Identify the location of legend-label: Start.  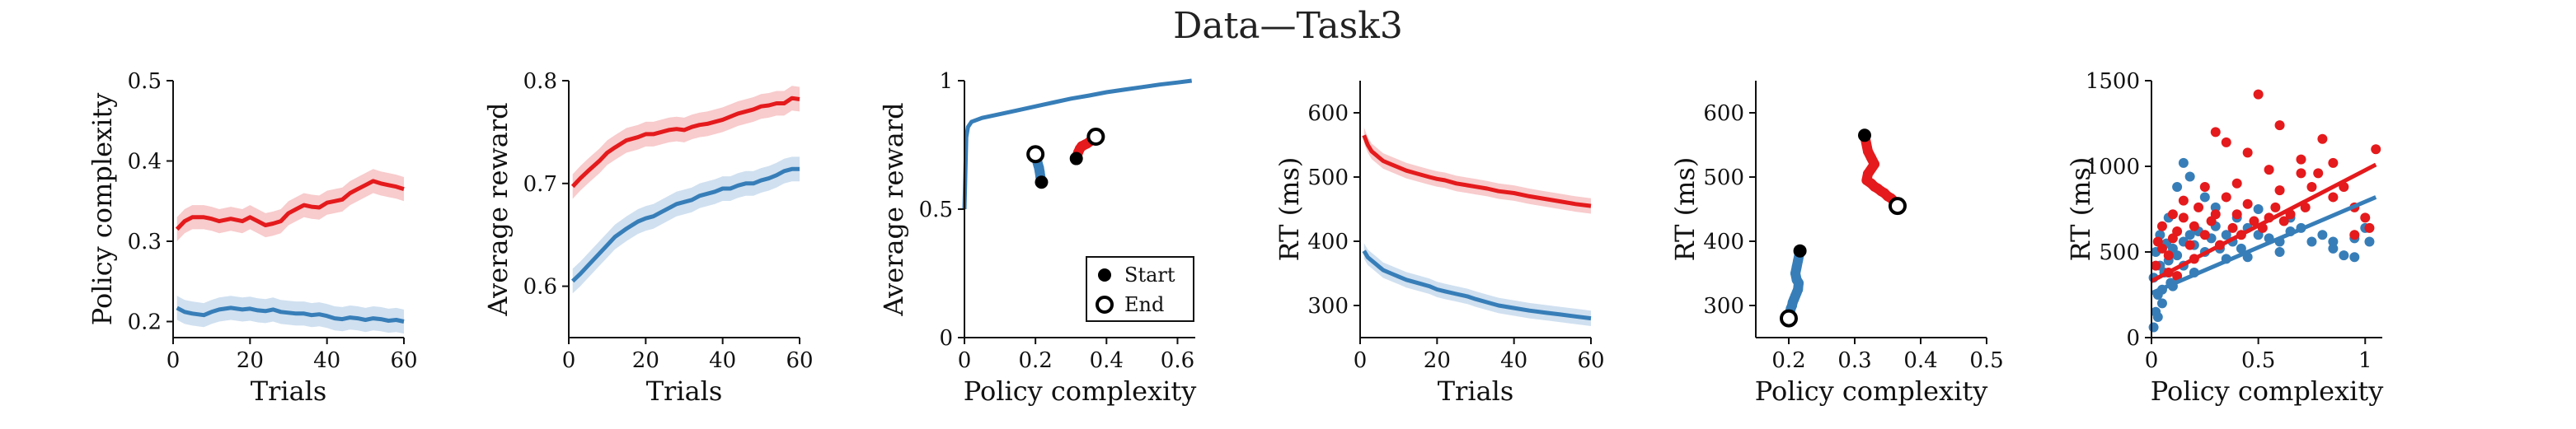
(1149, 275).